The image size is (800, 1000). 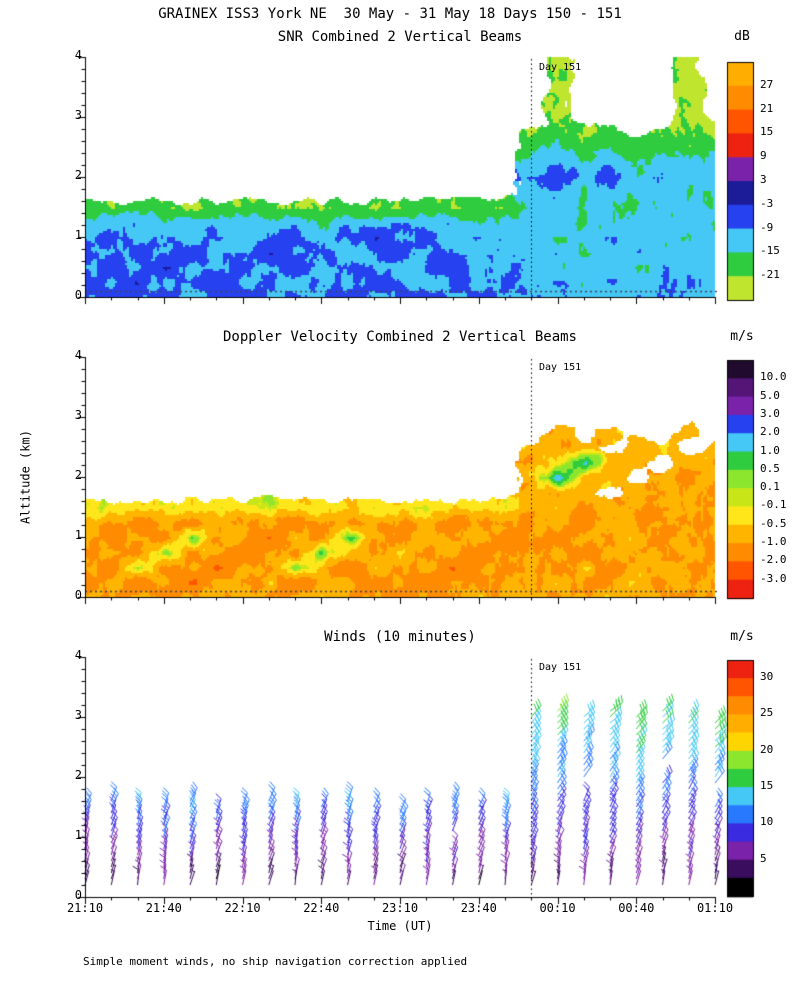 What do you see at coordinates (478, 908) in the screenshot?
I see `x-tick-label: 23:40` at bounding box center [478, 908].